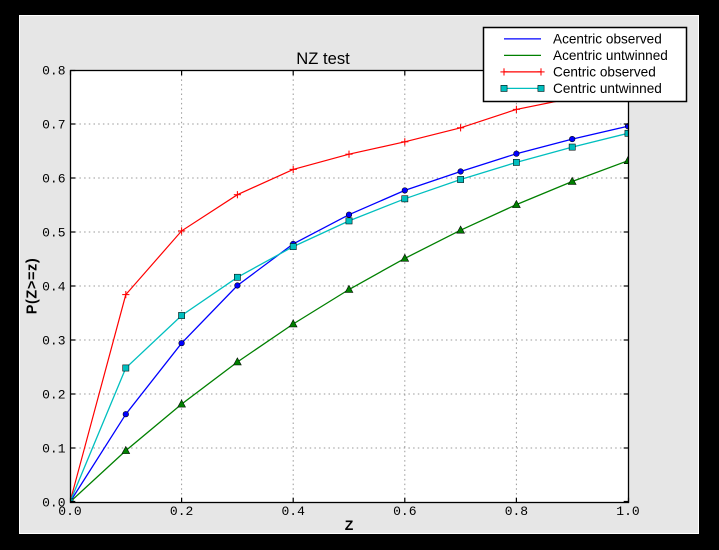 Image resolution: width=719 pixels, height=550 pixels. I want to click on svg-text: Z, so click(349, 525).